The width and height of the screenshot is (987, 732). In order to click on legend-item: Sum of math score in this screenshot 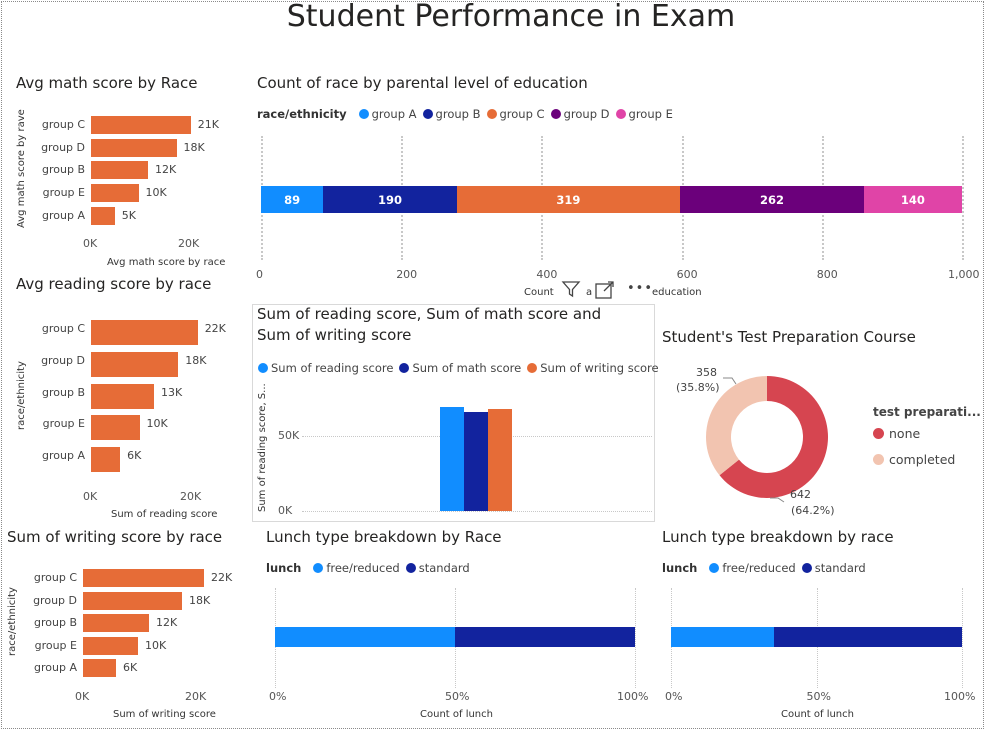, I will do `click(457, 368)`.